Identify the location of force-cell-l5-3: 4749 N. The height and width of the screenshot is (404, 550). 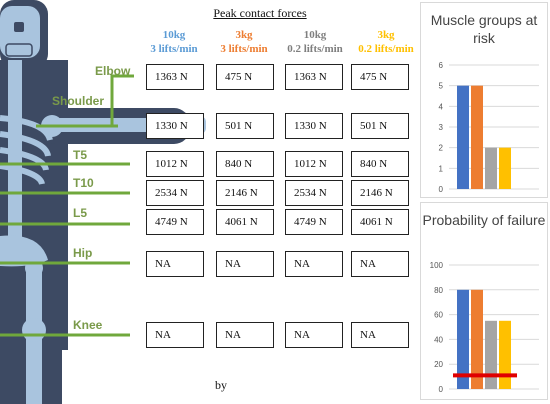
(314, 222).